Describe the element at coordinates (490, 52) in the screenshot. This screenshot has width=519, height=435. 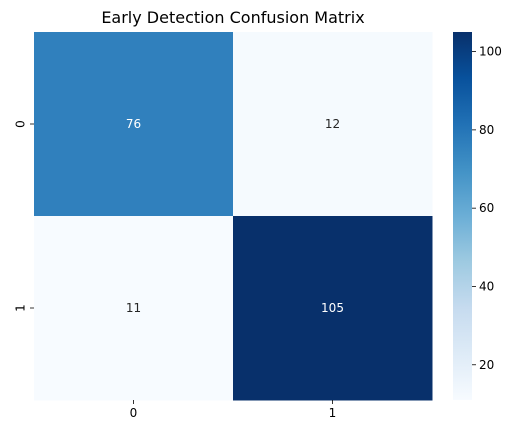
I see `colorbar-tick-label-100: 100` at that location.